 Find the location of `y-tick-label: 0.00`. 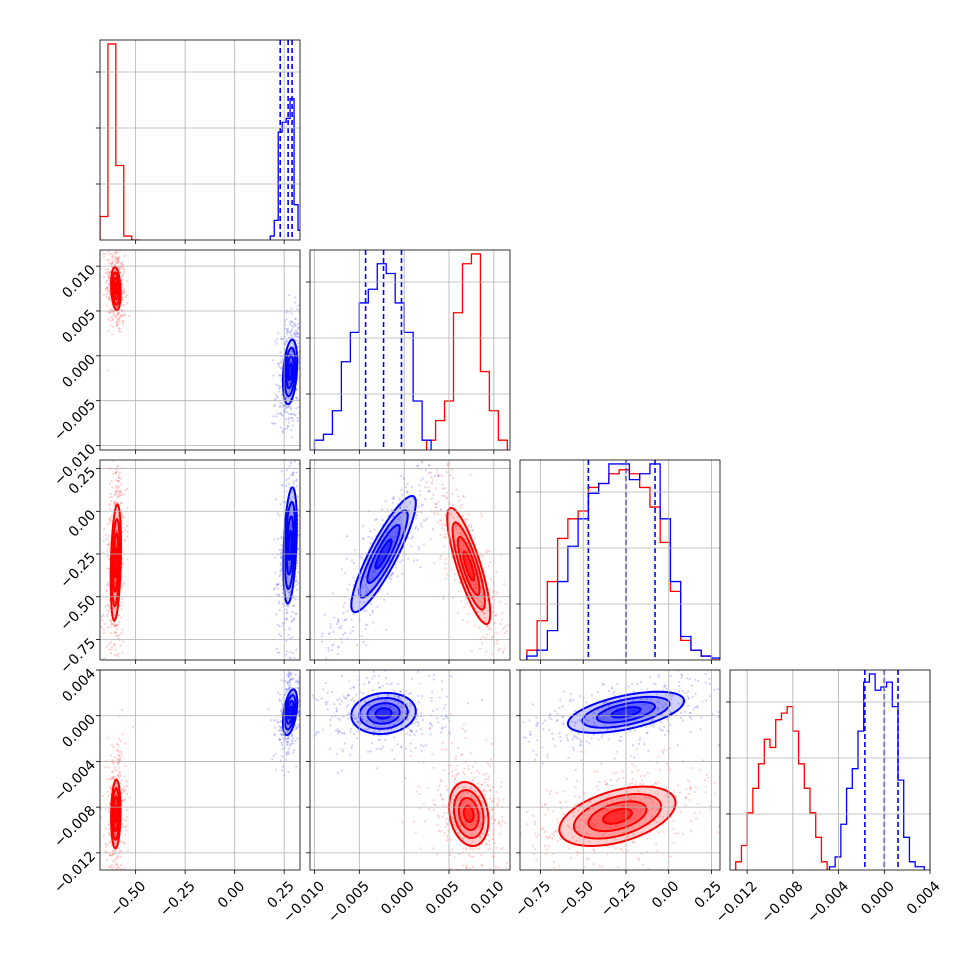

y-tick-label: 0.00 is located at coordinates (82, 523).